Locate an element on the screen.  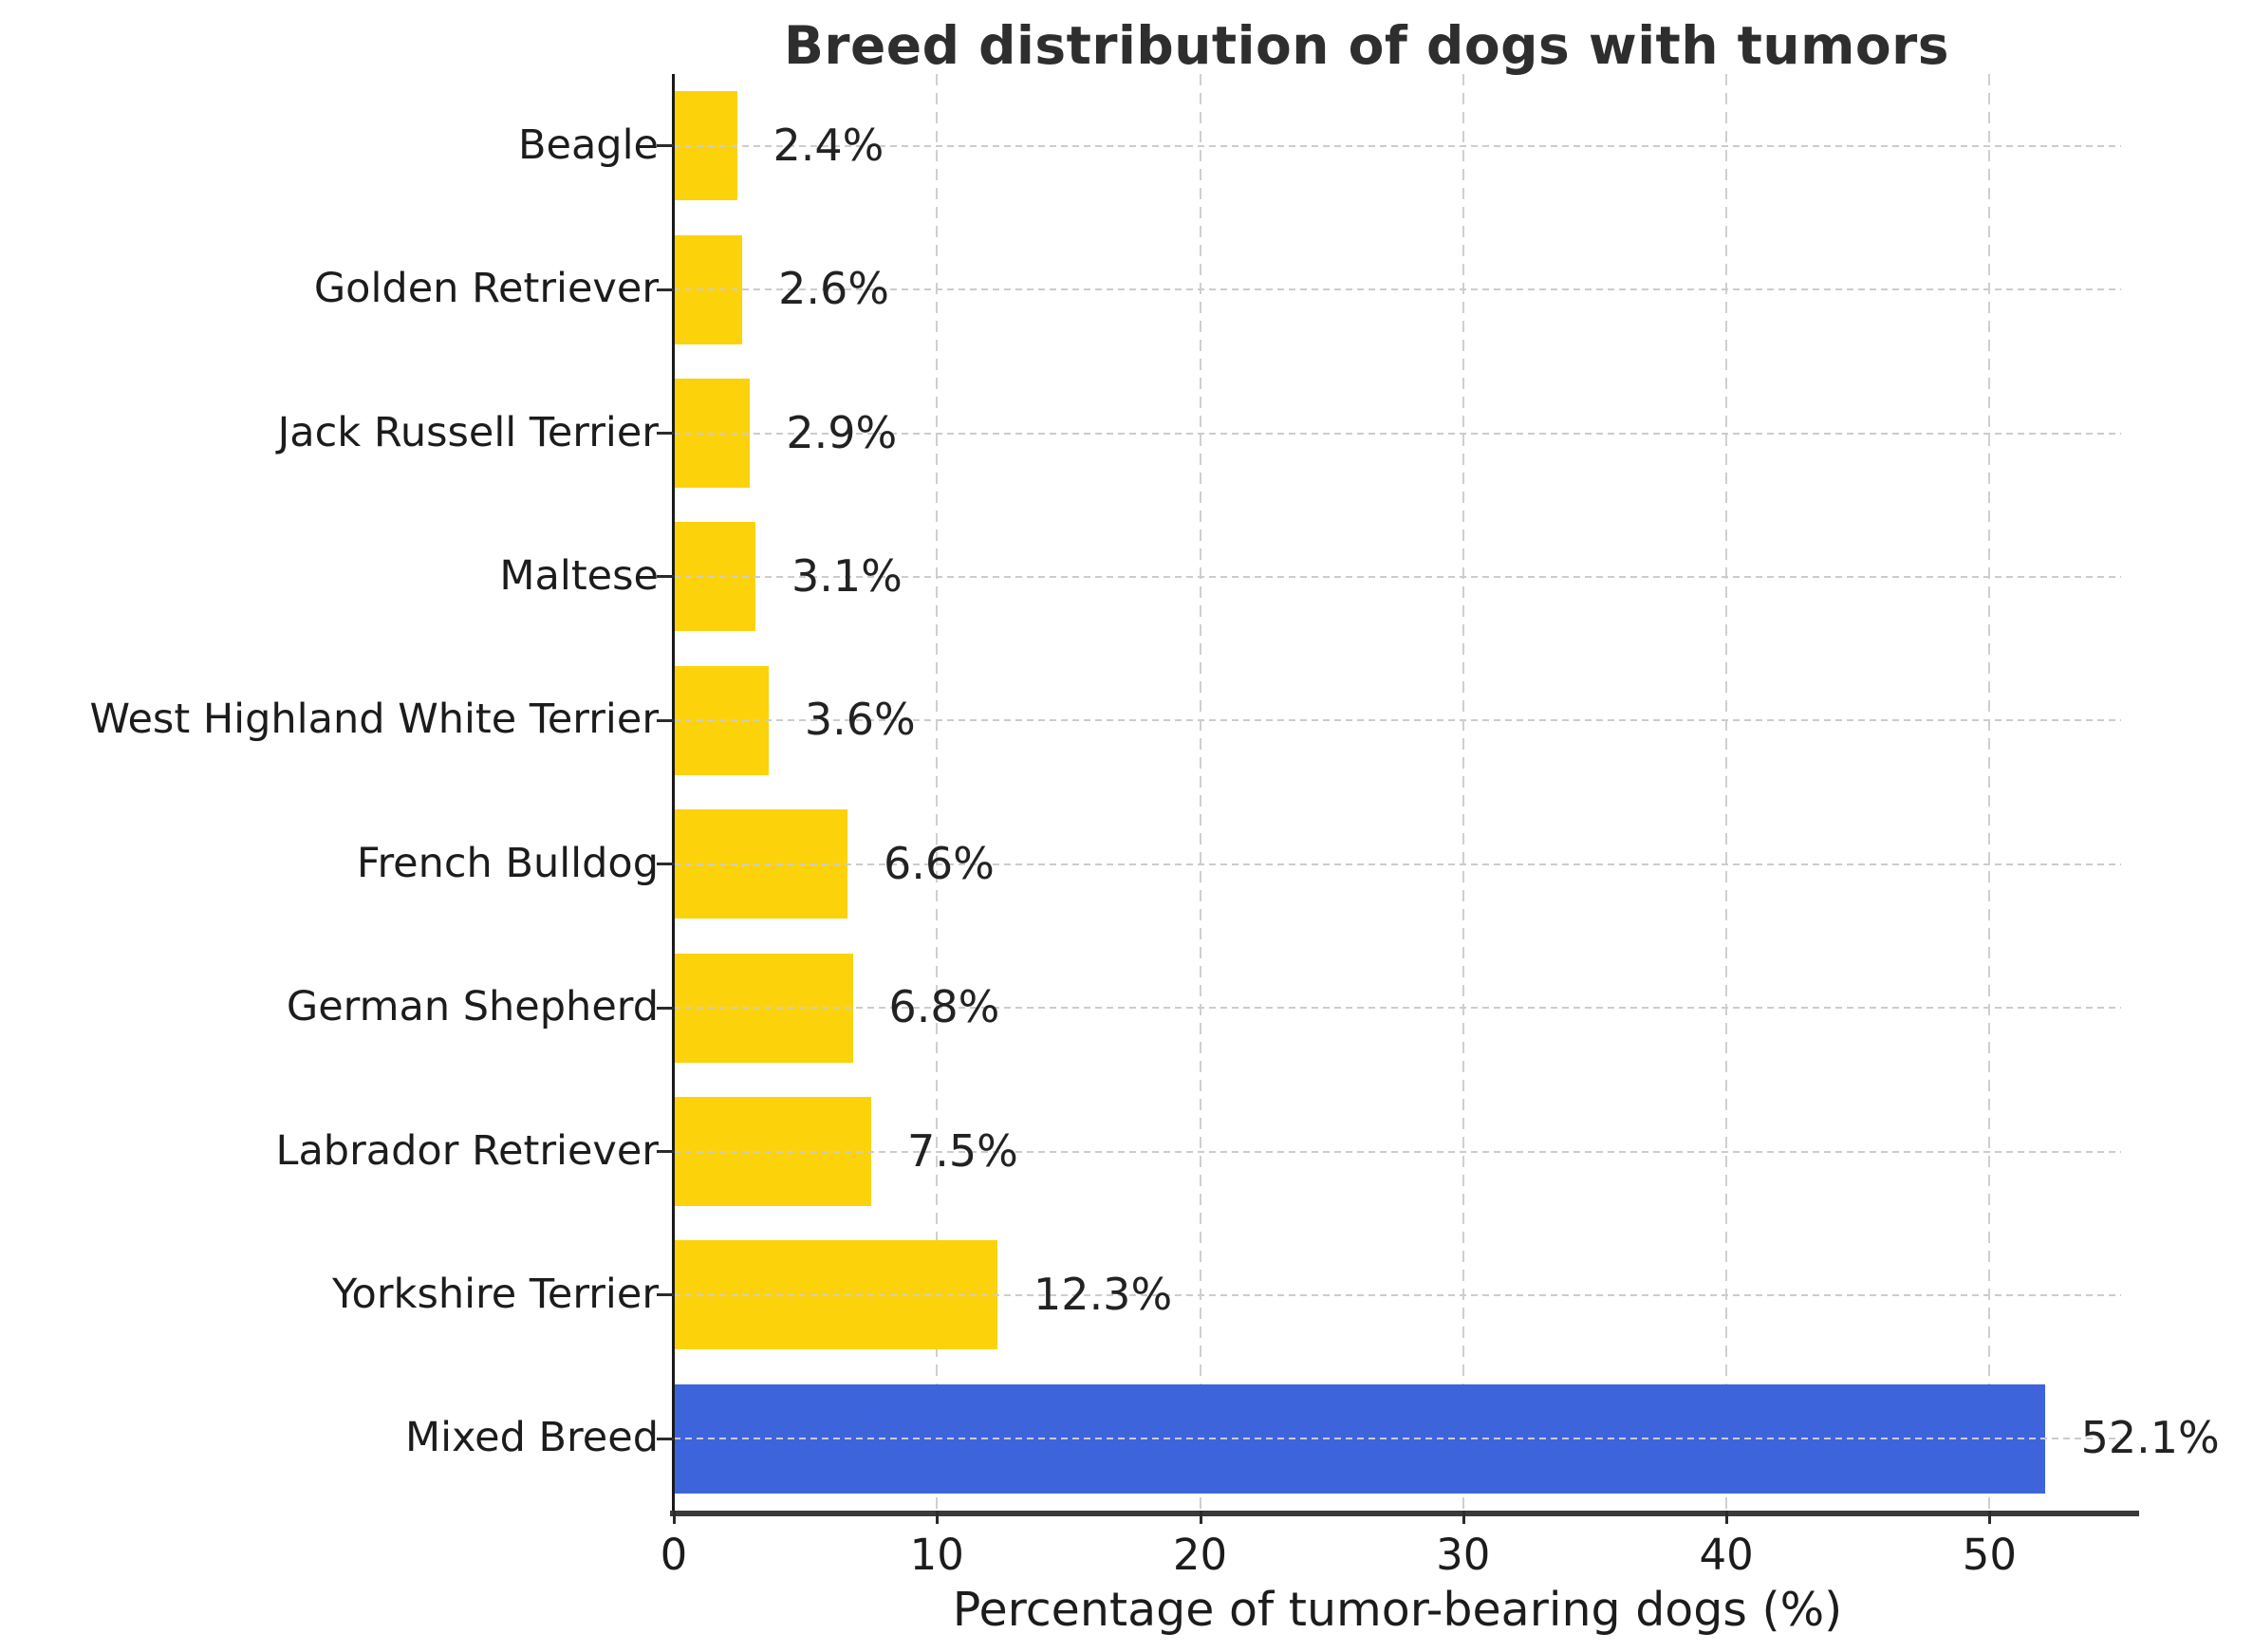
y-axis-spine is located at coordinates (674, 792).